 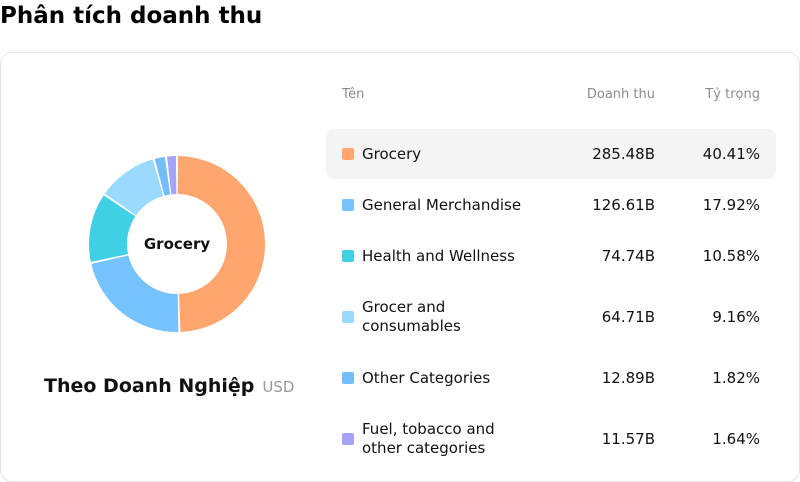 What do you see at coordinates (278, 387) in the screenshot?
I see `chart-unit: USD` at bounding box center [278, 387].